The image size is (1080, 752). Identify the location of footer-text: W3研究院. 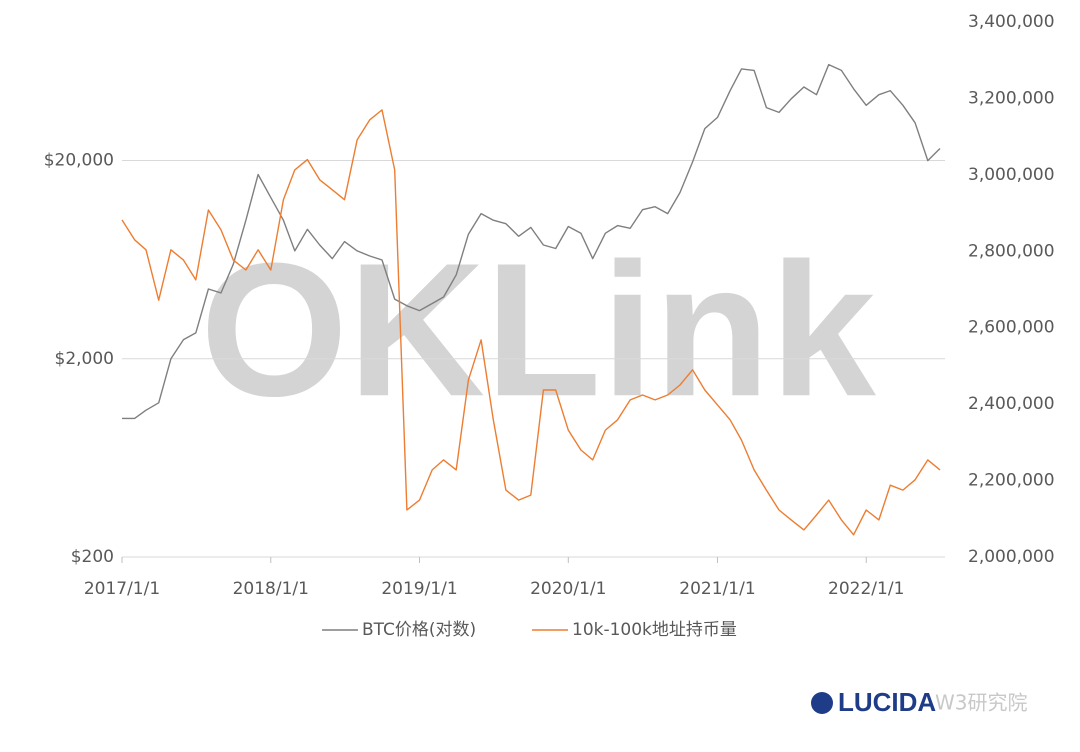
(981, 703).